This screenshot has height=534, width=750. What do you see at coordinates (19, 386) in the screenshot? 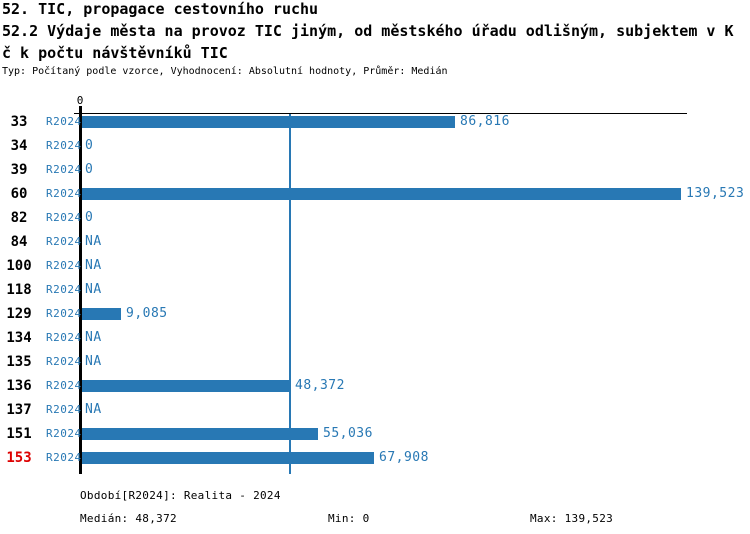
I see `row-category-label: 136` at bounding box center [19, 386].